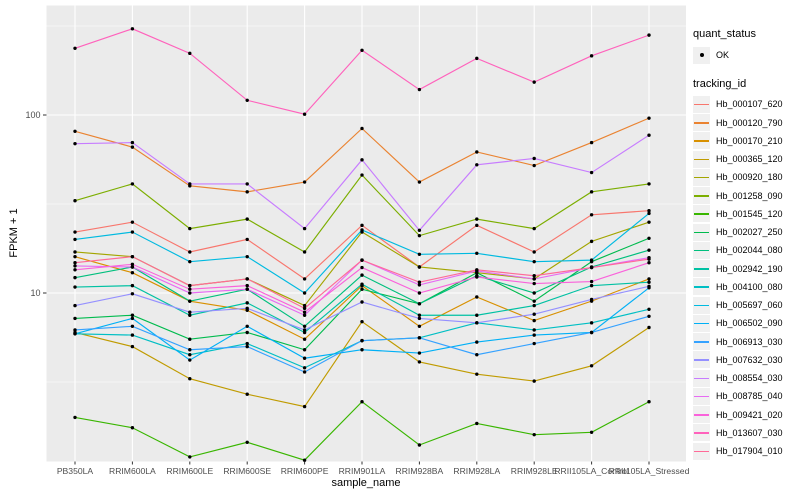 This screenshot has width=800, height=500. Describe the element at coordinates (749, 341) in the screenshot. I see `legend-item-label: Hb_006913_030` at that location.